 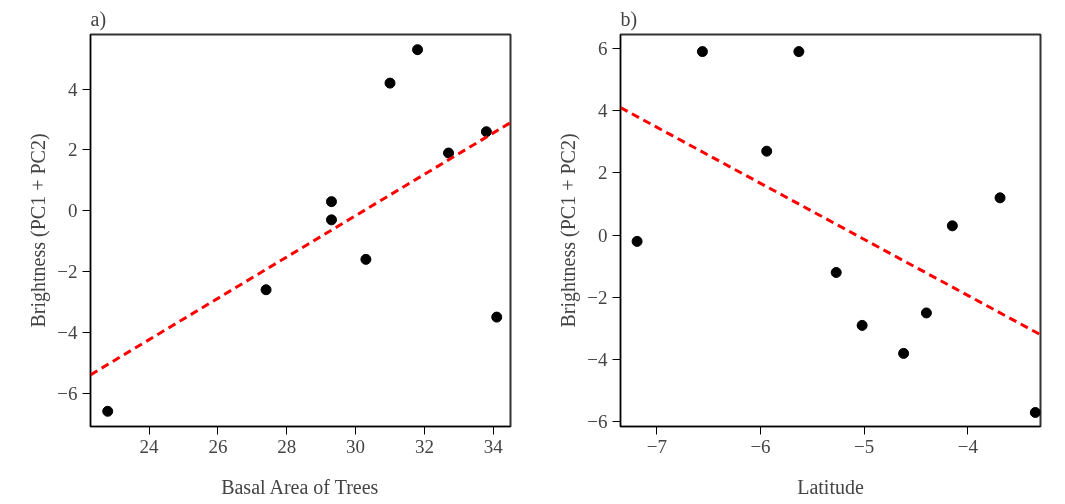 What do you see at coordinates (149, 446) in the screenshot?
I see `x-tick-label: 24` at bounding box center [149, 446].